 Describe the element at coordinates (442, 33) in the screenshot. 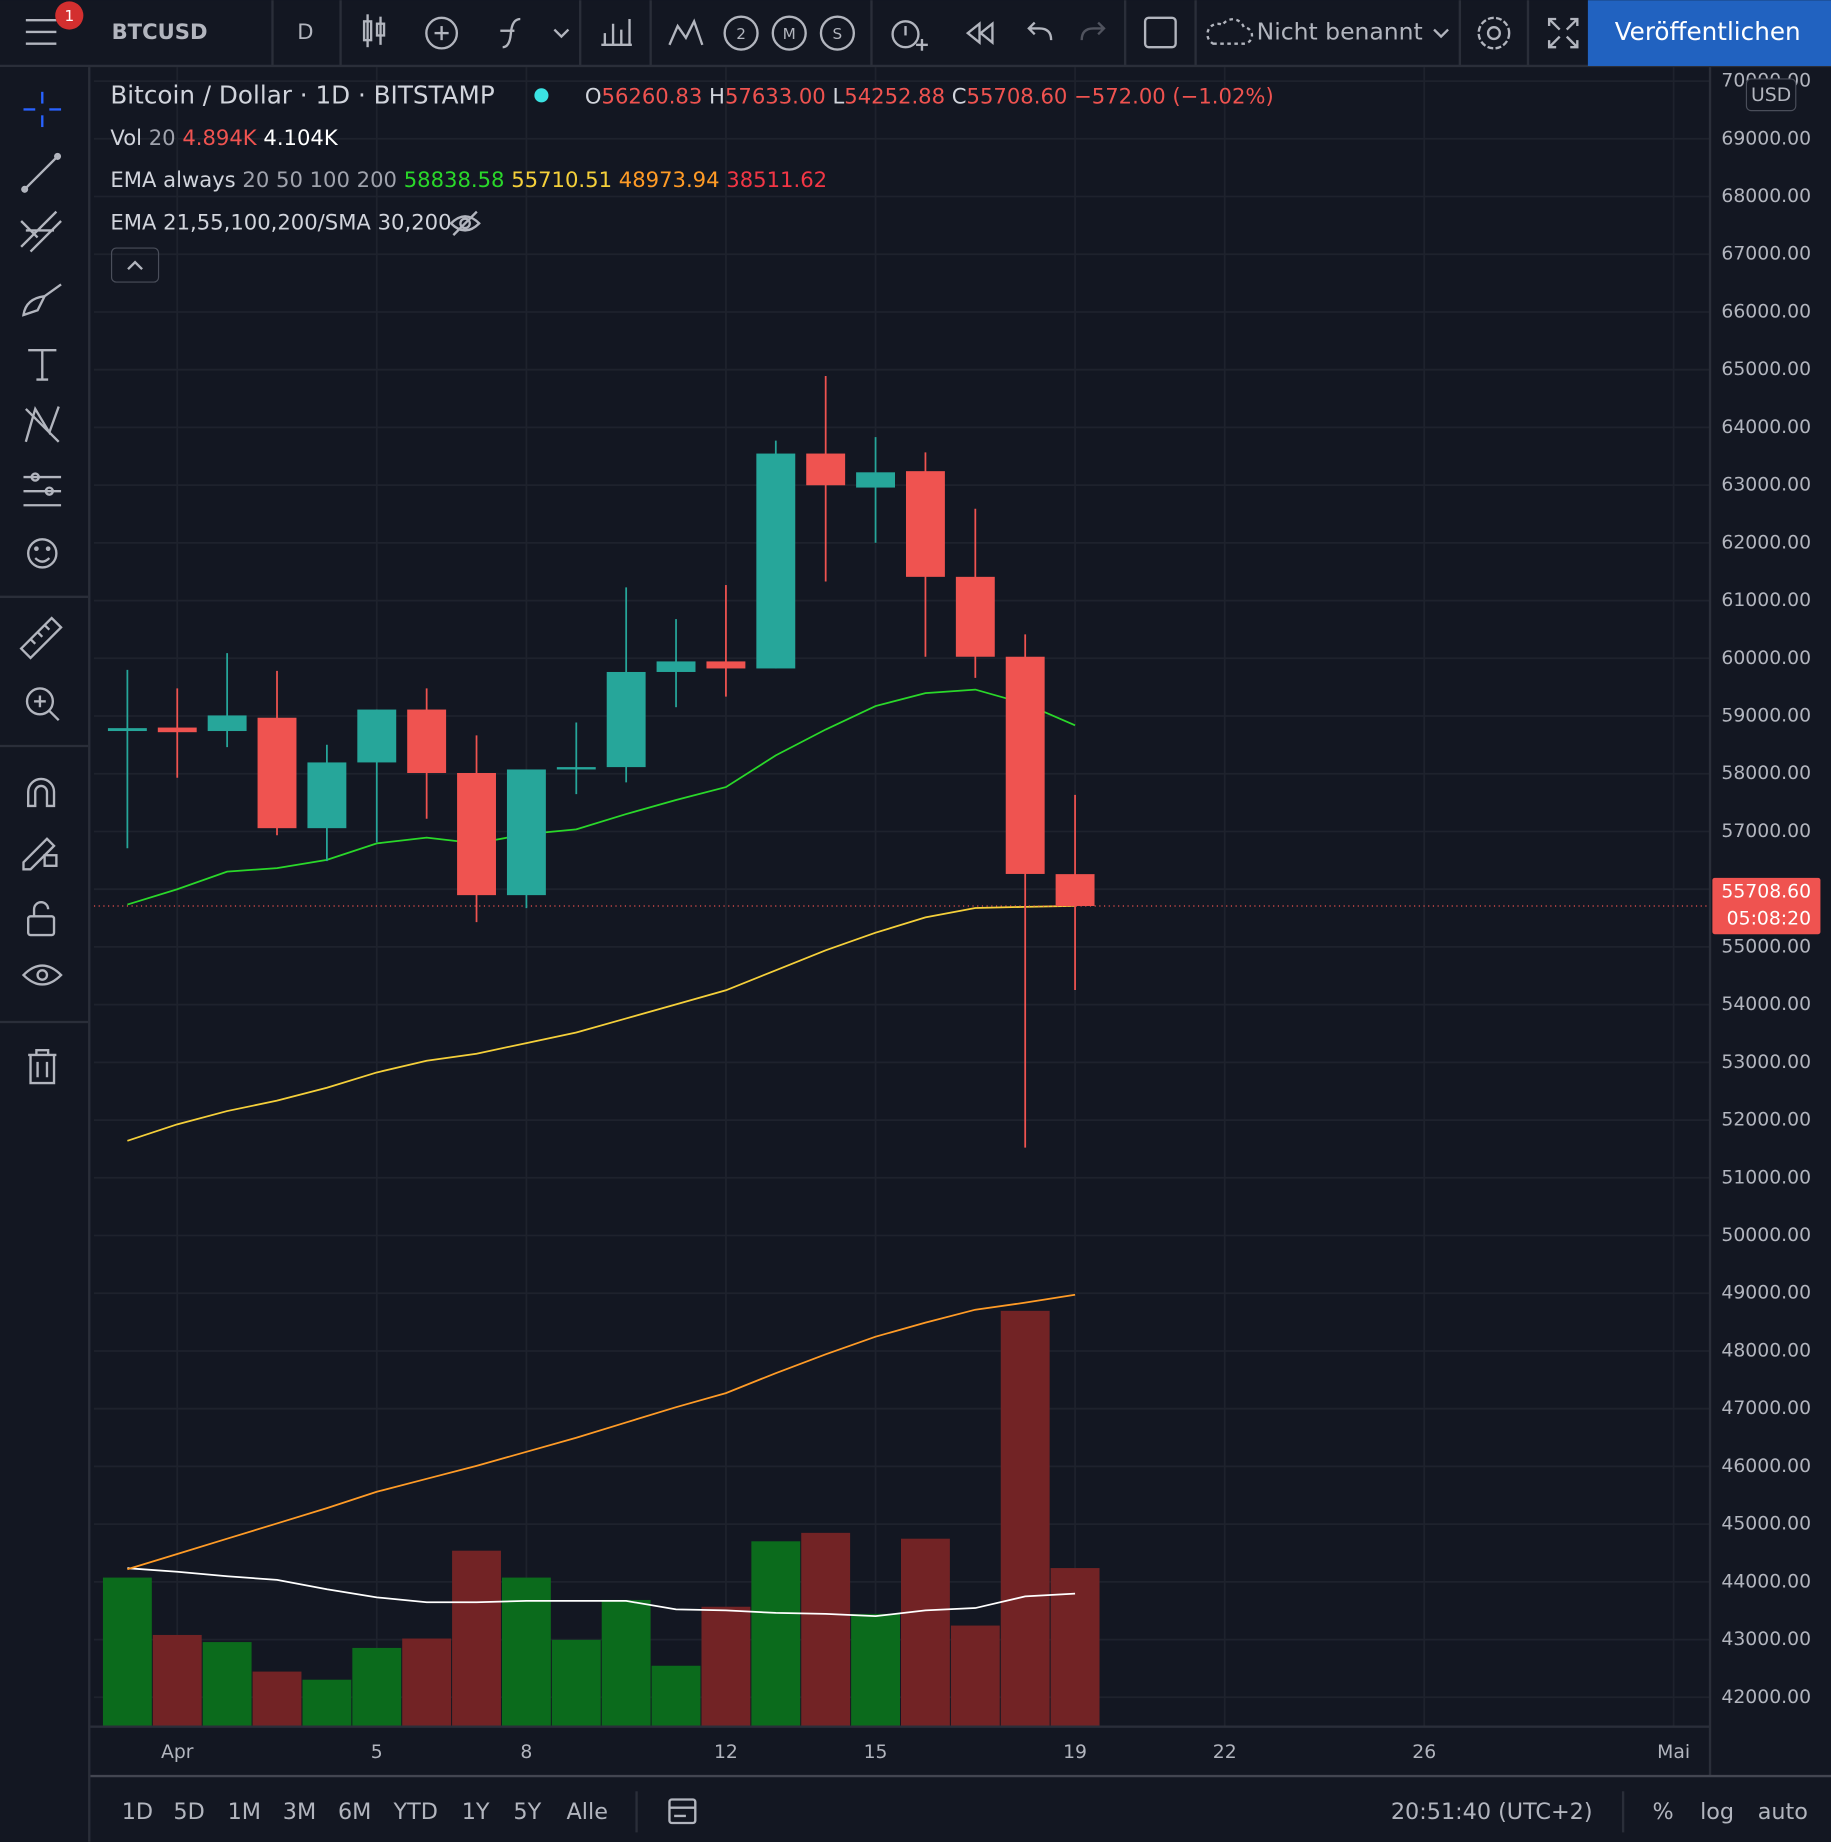

I see `compare-icon` at that location.